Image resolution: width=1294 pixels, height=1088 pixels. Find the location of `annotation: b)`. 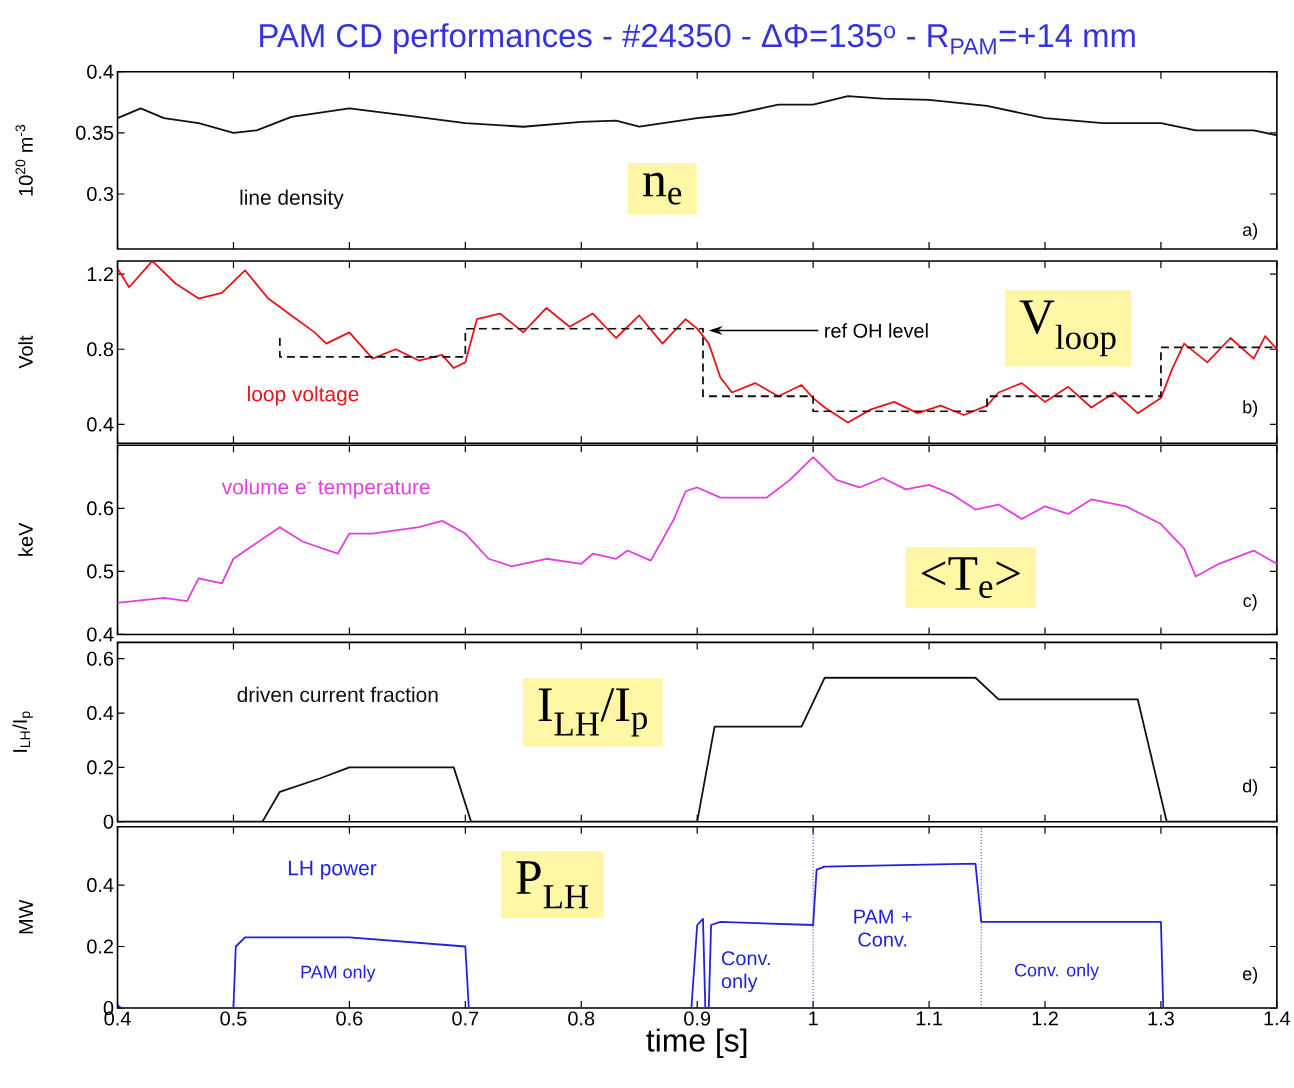

annotation: b) is located at coordinates (1250, 409).